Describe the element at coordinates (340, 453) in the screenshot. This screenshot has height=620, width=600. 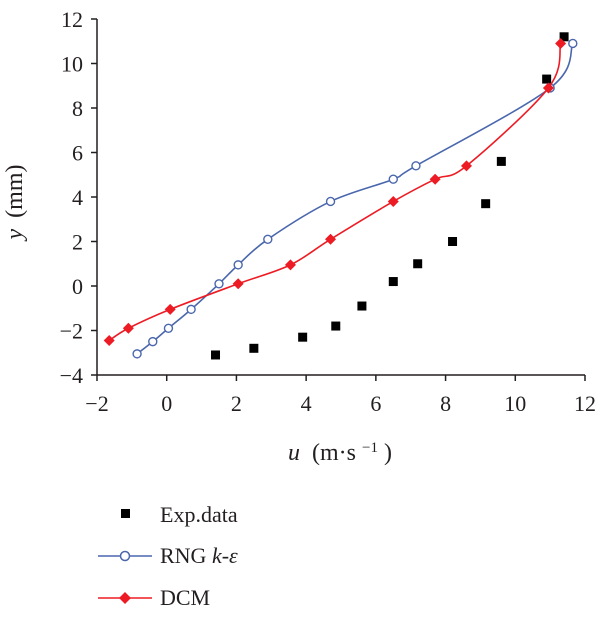
I see `x-axis-title: u (m·s −1 )` at that location.